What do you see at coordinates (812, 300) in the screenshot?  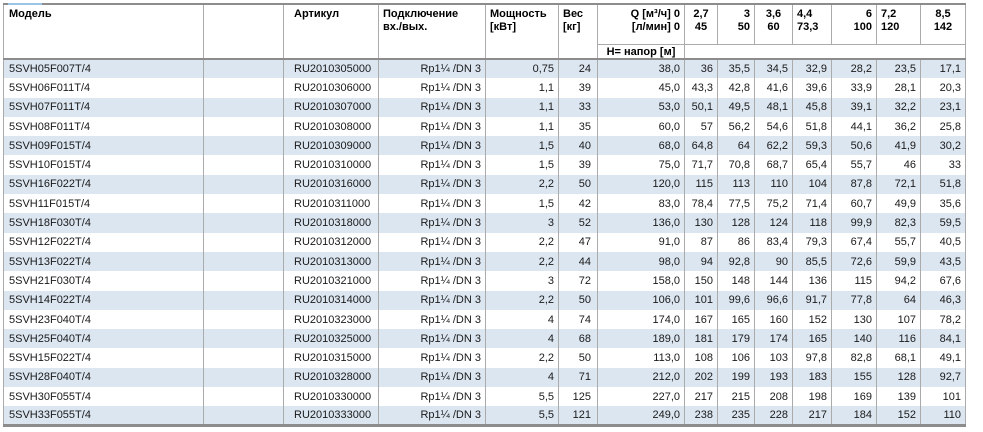 I see `head-cell-4: 91,7` at bounding box center [812, 300].